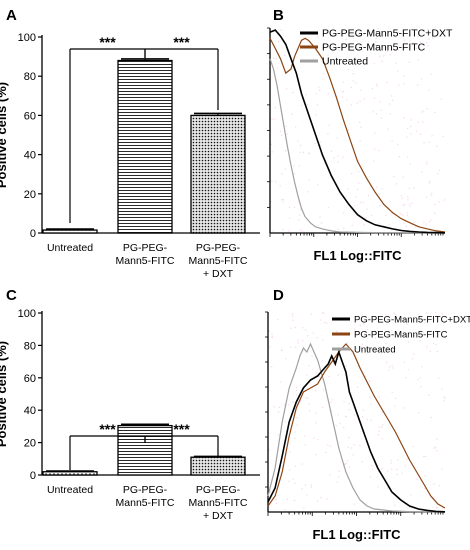  I want to click on category-label: Untreated, so click(70, 490).